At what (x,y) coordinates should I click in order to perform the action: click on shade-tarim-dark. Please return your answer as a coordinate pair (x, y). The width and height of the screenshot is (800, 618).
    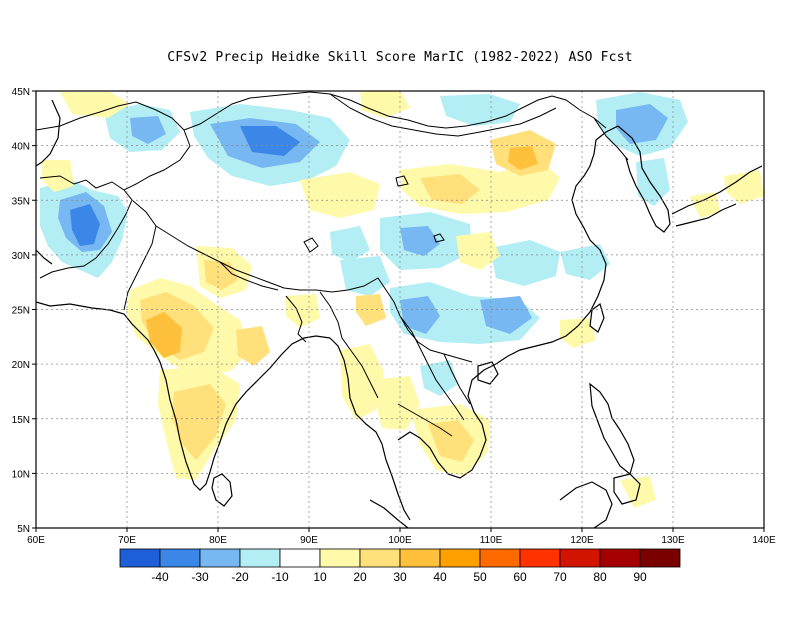
    Looking at the image, I should click on (270, 141).